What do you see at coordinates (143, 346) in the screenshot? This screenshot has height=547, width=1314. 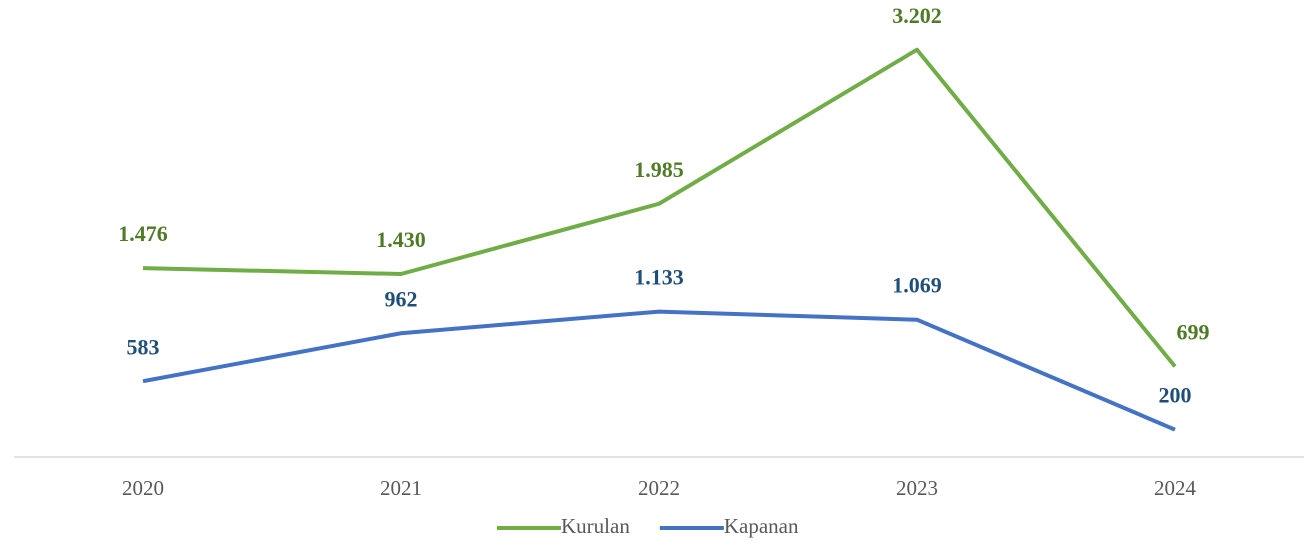 I see `data-label: 583` at bounding box center [143, 346].